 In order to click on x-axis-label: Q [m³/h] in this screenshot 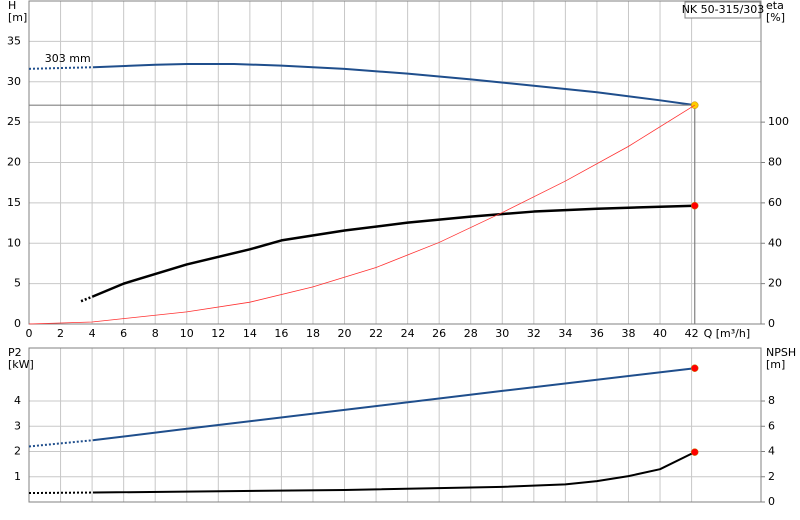, I will do `click(727, 333)`.